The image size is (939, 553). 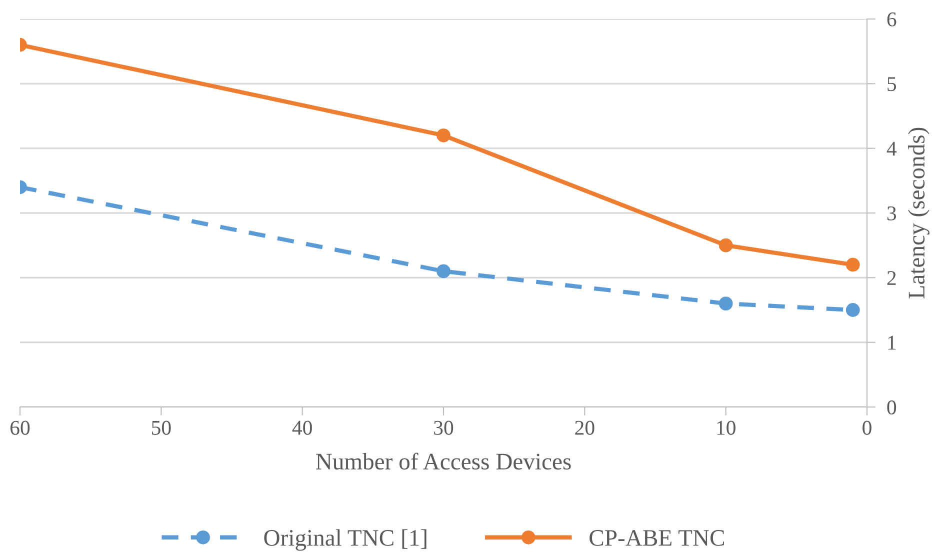 What do you see at coordinates (20, 427) in the screenshot?
I see `x-tick-label: 60` at bounding box center [20, 427].